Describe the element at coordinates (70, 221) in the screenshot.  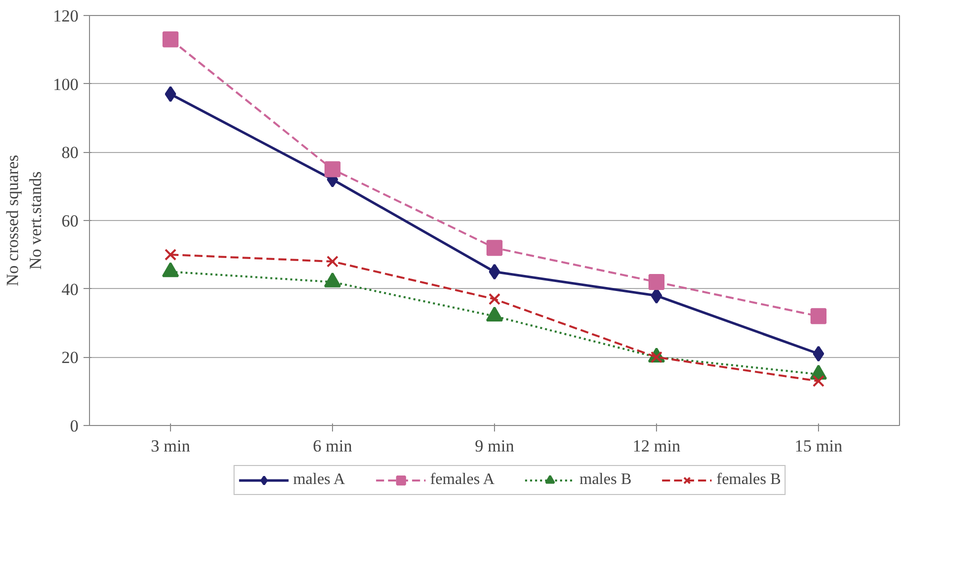
I see `y-tick-label: 60` at that location.